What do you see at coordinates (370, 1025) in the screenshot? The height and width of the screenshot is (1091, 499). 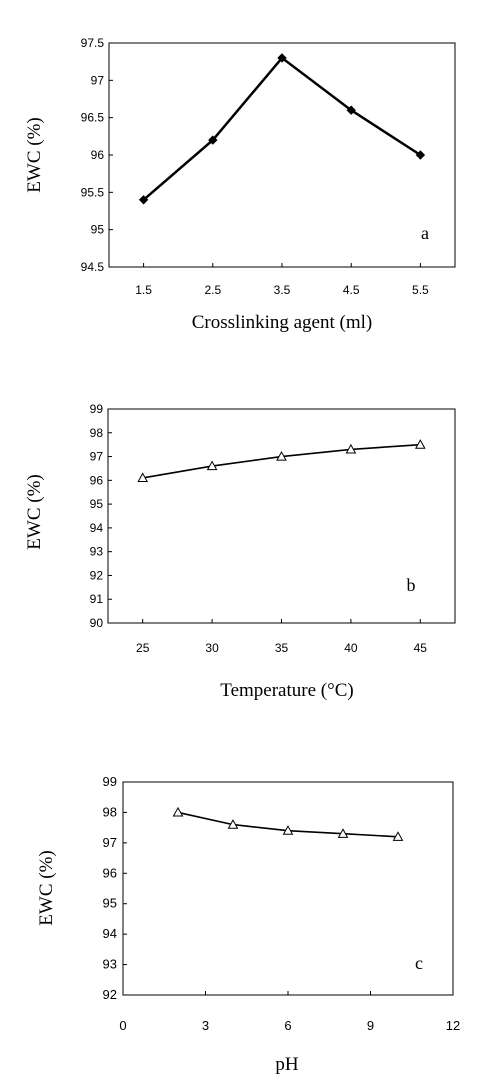 I see `x-tick-label: 9` at bounding box center [370, 1025].